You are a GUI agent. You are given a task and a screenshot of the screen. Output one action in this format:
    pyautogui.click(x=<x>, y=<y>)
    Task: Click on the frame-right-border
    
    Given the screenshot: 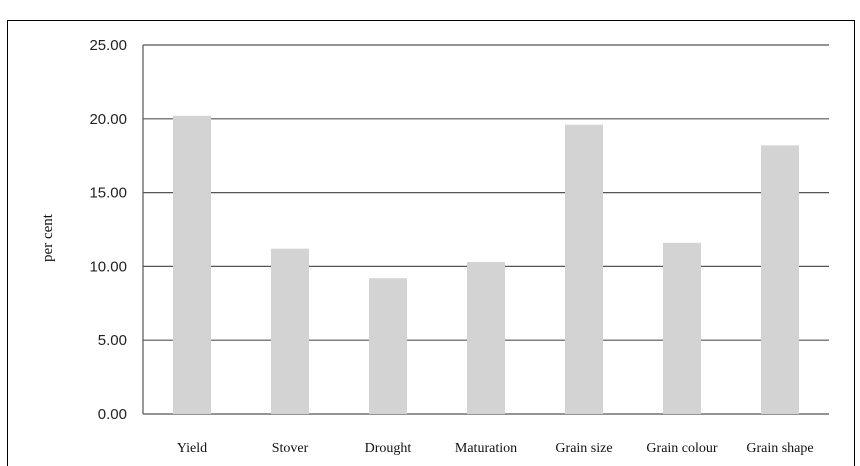 What is the action you would take?
    pyautogui.click(x=854, y=243)
    